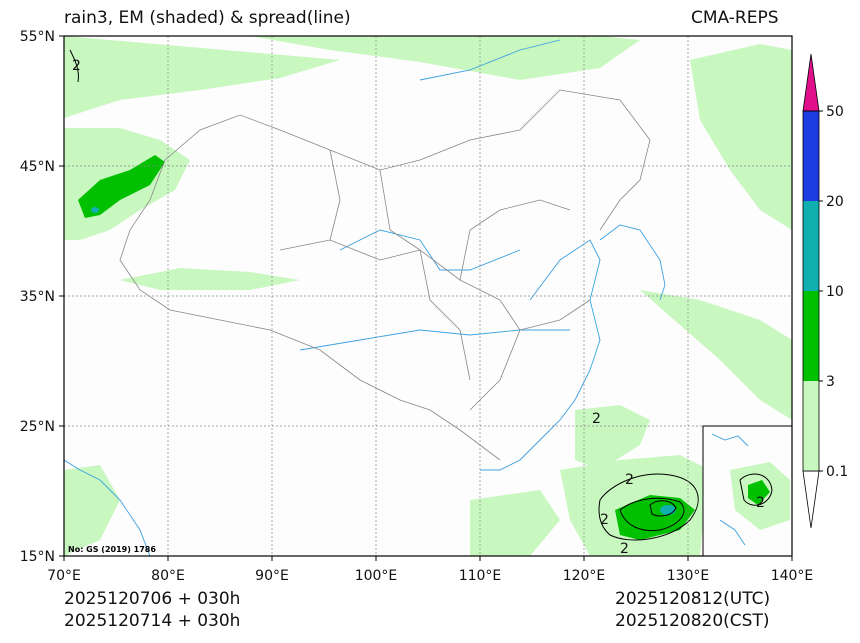  What do you see at coordinates (37, 557) in the screenshot?
I see `lat-label: 15°N` at bounding box center [37, 557].